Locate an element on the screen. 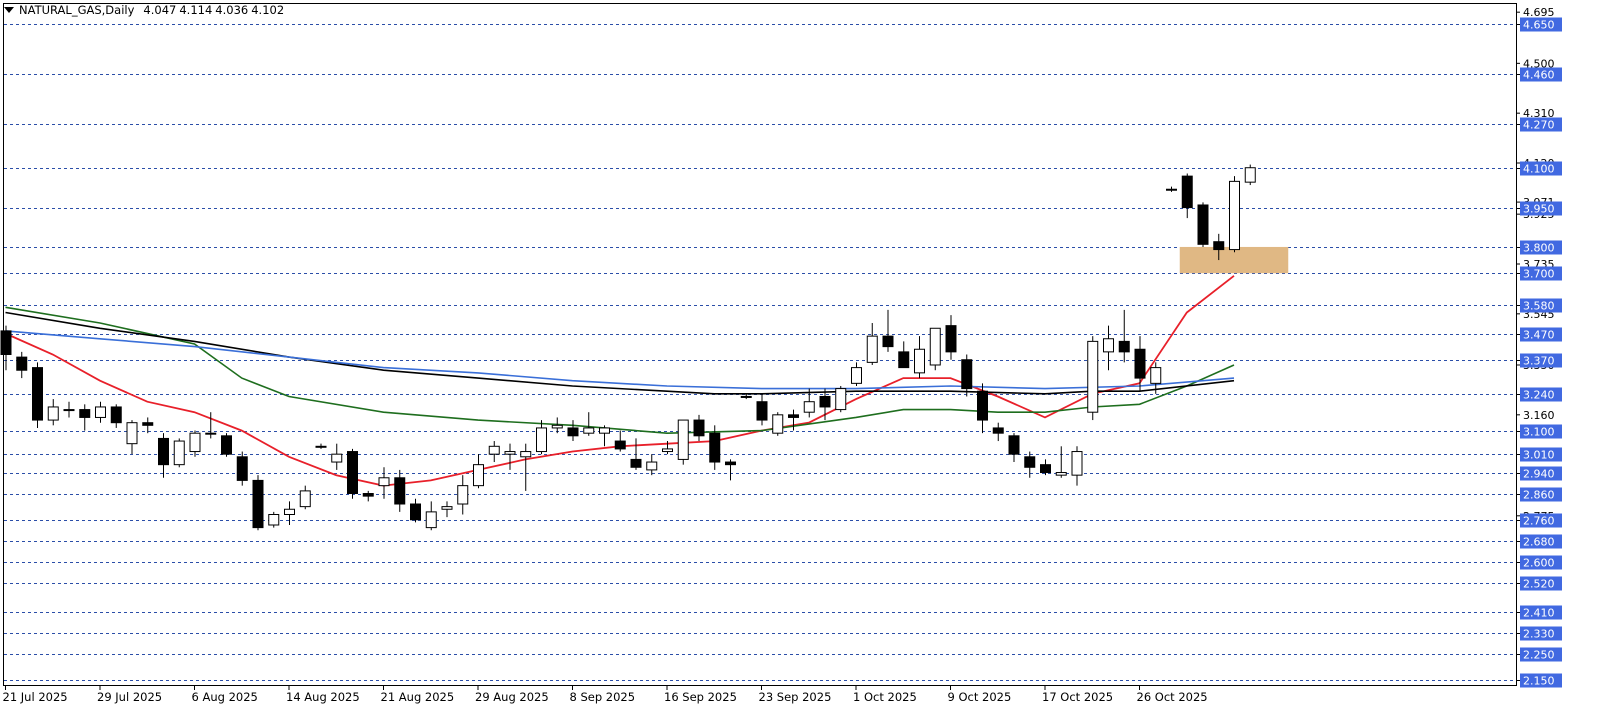 The height and width of the screenshot is (709, 1614). level-label: 4.460 is located at coordinates (1539, 75).